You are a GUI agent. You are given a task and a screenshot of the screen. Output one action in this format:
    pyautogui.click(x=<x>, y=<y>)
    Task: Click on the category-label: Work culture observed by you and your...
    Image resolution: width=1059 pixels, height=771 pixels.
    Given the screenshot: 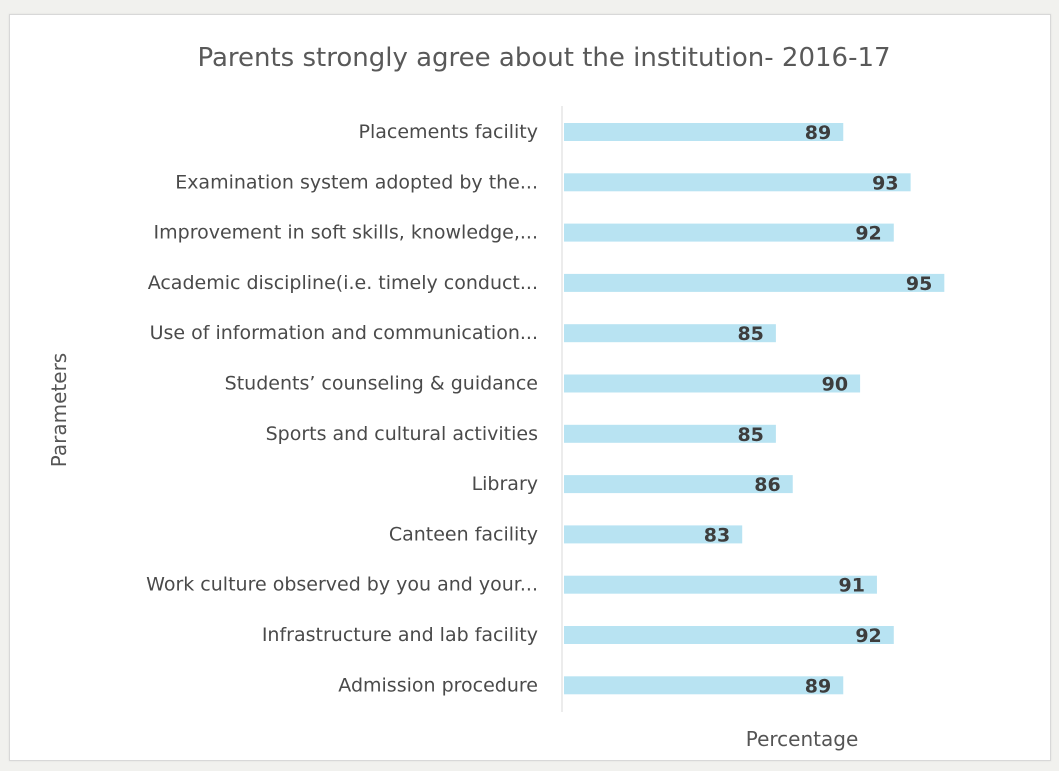 What is the action you would take?
    pyautogui.click(x=342, y=585)
    